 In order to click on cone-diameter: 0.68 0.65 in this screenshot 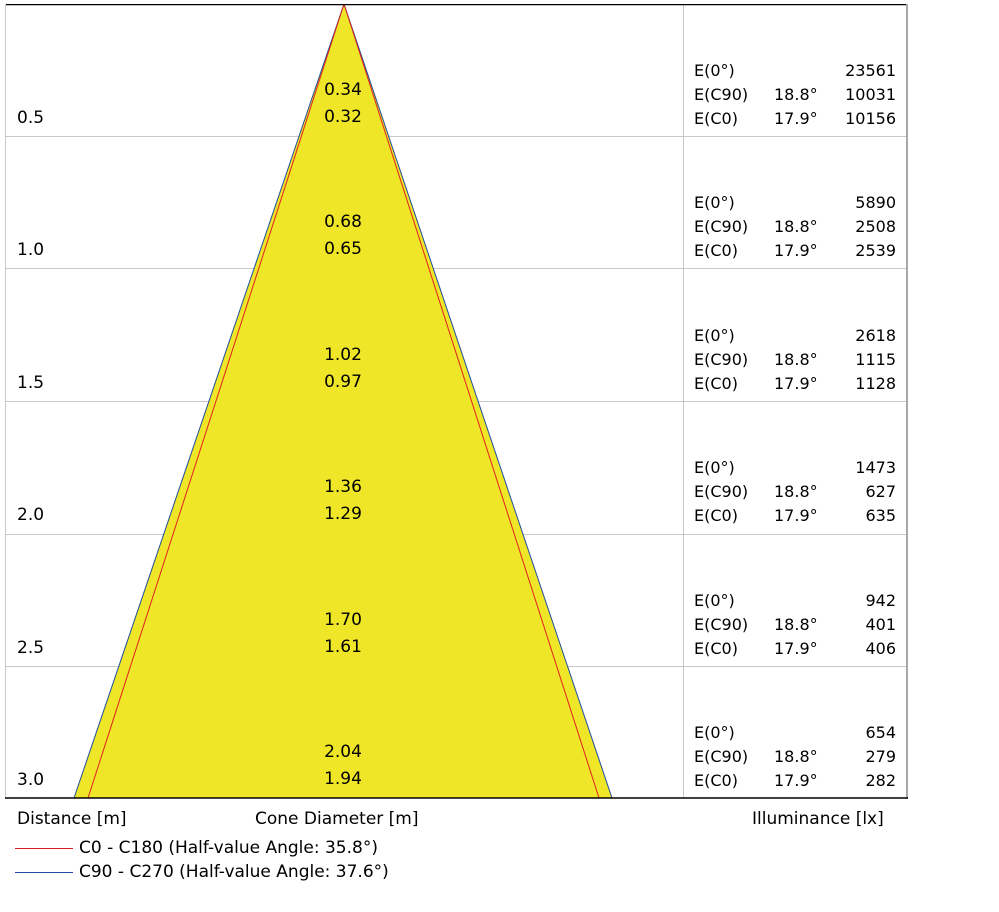, I will do `click(343, 236)`.